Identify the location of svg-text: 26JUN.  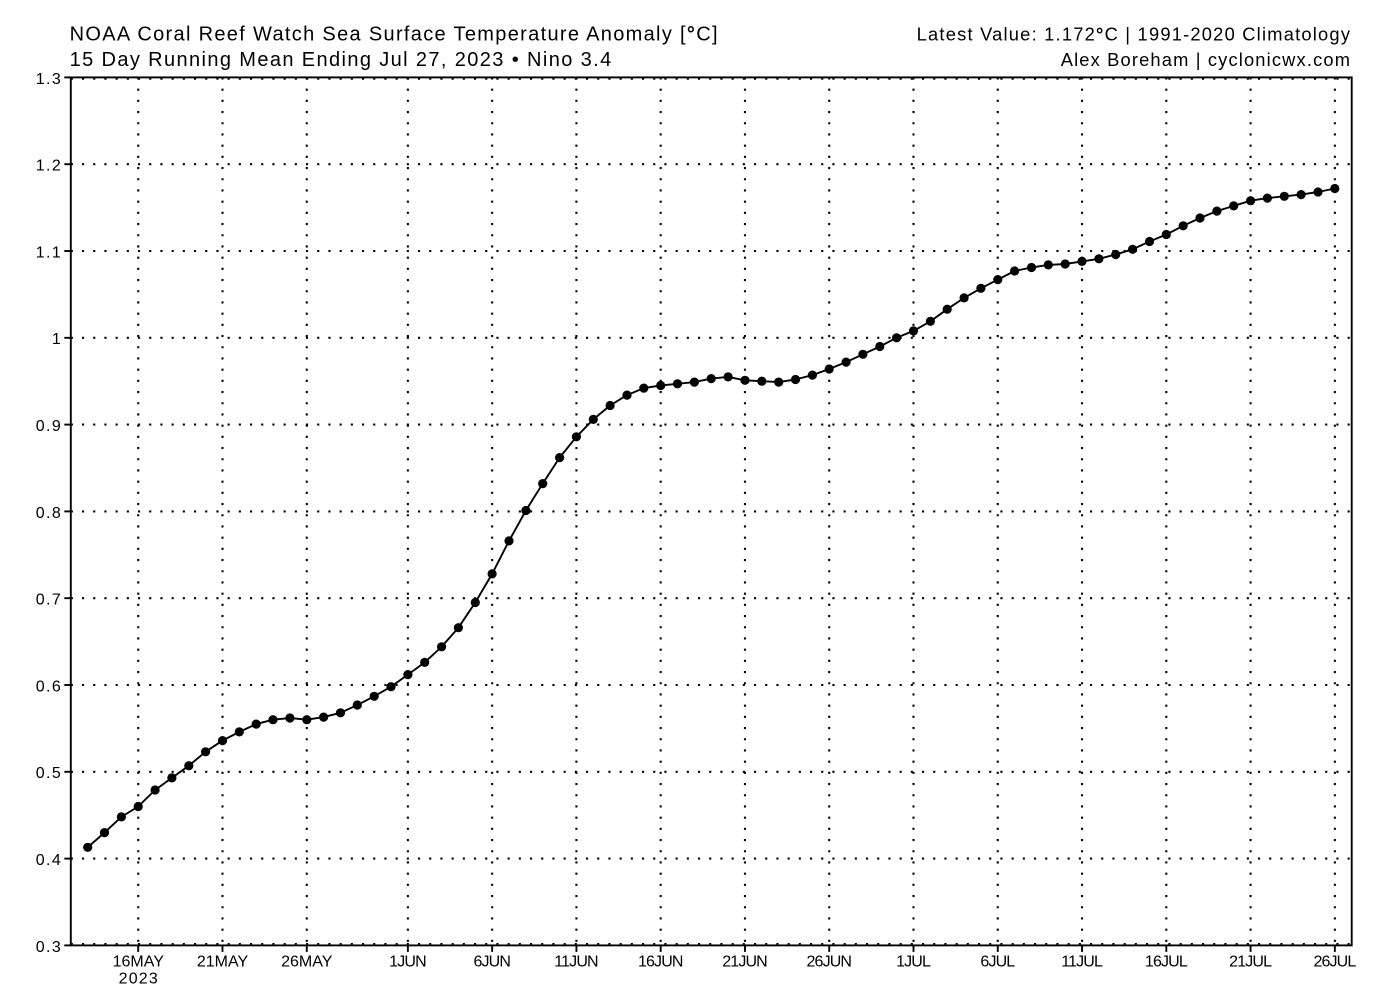
(828, 962).